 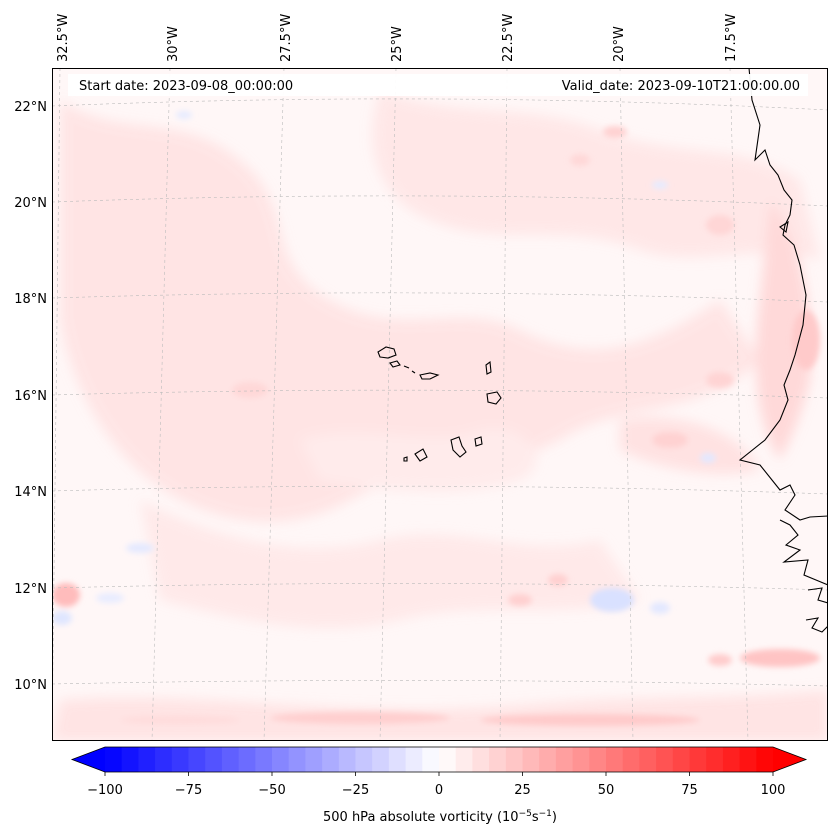 I want to click on colorbar-extend-max, so click(x=789, y=759).